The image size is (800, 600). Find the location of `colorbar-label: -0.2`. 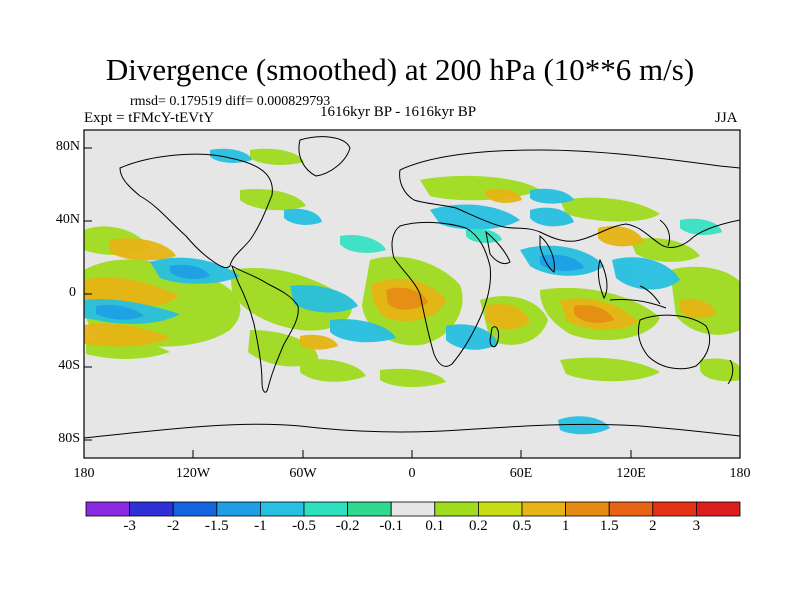

colorbar-label: -0.2 is located at coordinates (347, 526).